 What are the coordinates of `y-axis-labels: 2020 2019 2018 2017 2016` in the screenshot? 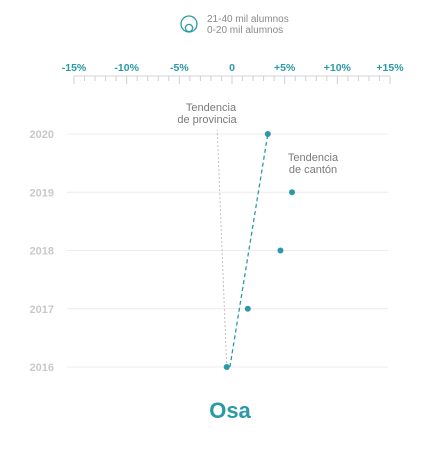 It's located at (42, 251).